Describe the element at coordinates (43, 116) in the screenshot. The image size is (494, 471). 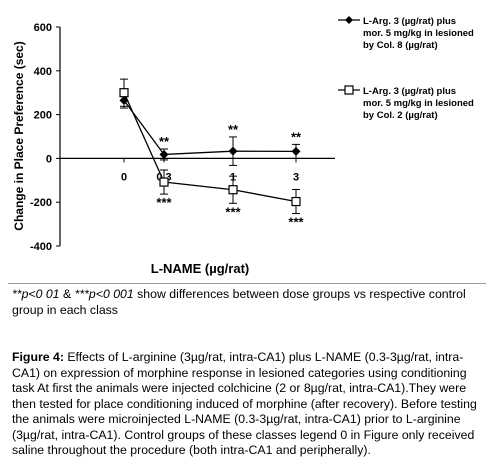
I see `y-tick-label: 200` at that location.